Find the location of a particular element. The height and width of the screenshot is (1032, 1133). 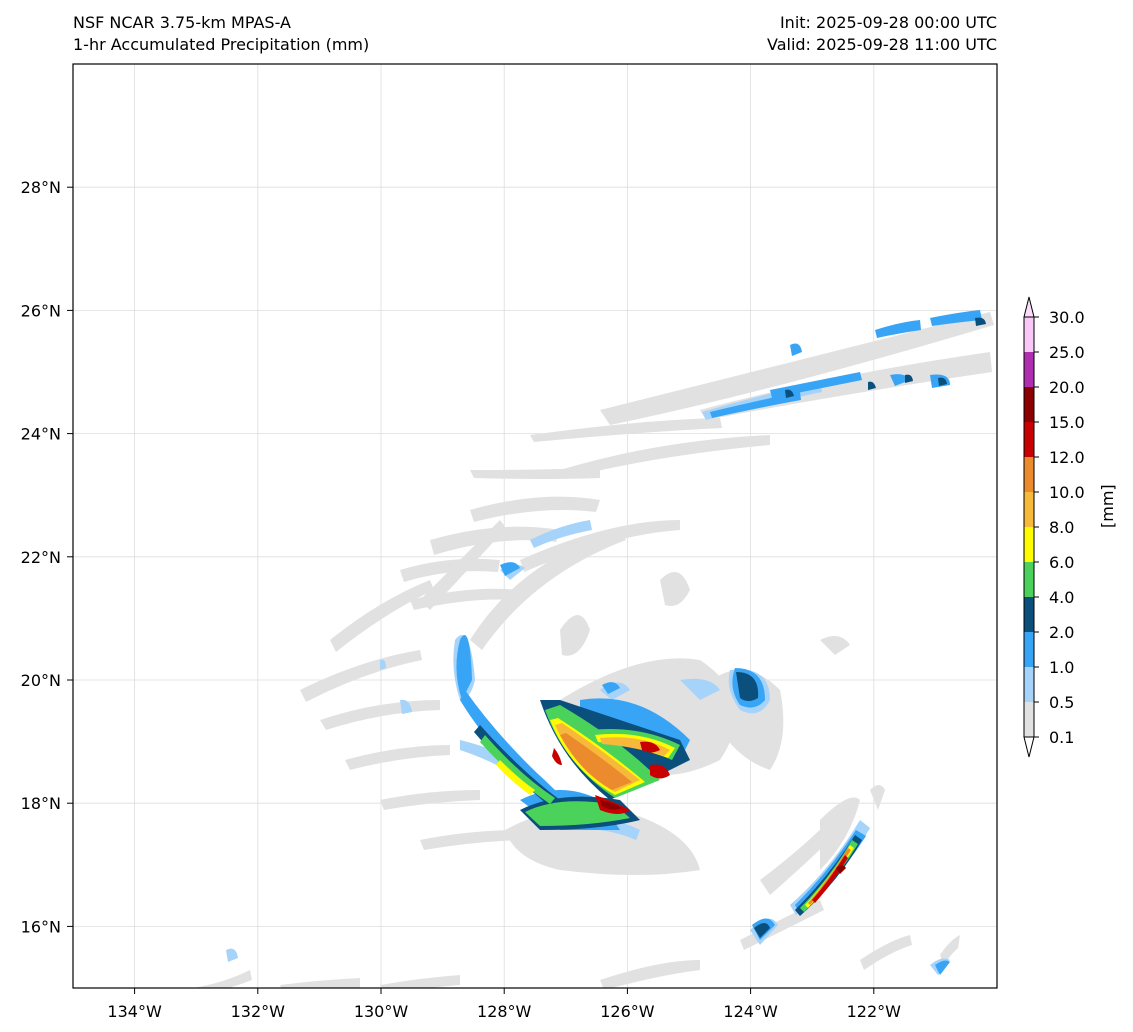

colorbar-tick-label: 10.0 is located at coordinates (1067, 492).